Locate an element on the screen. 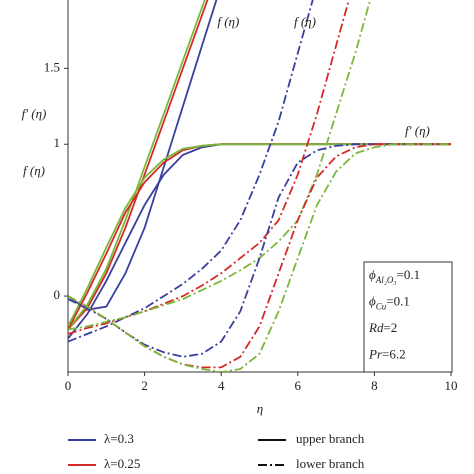  parameter-part: =2 is located at coordinates (390, 327).